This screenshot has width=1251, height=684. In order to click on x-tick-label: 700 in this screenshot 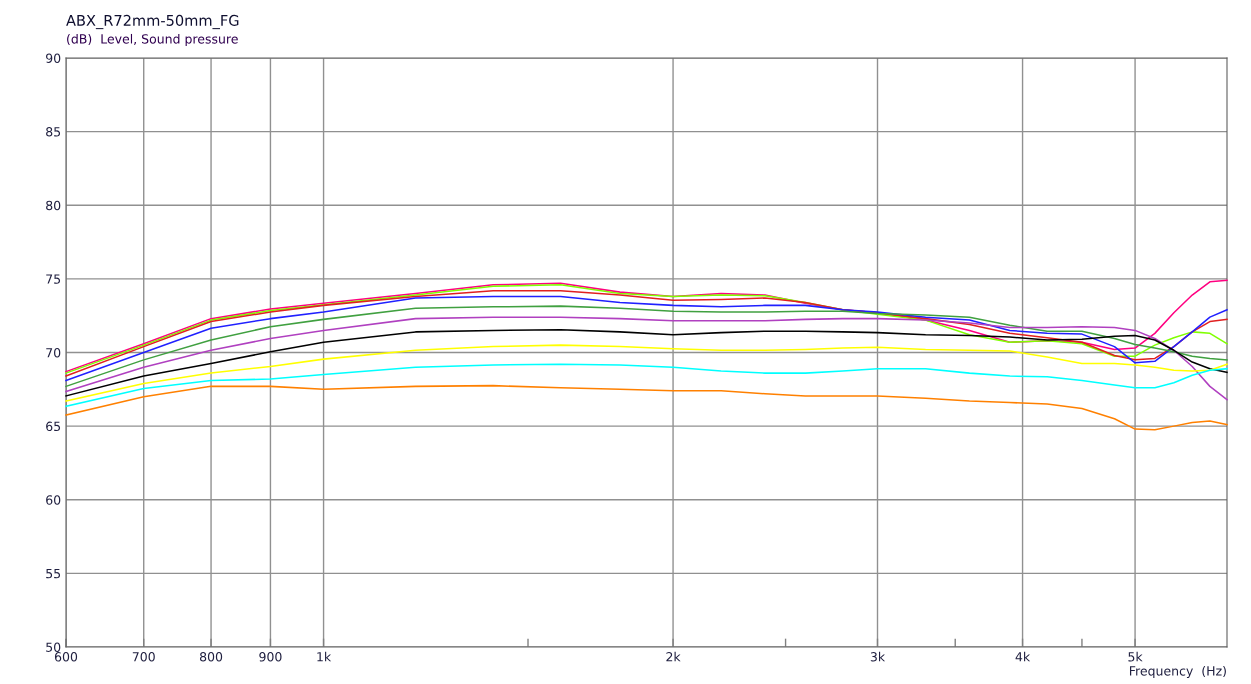, I will do `click(143, 657)`.